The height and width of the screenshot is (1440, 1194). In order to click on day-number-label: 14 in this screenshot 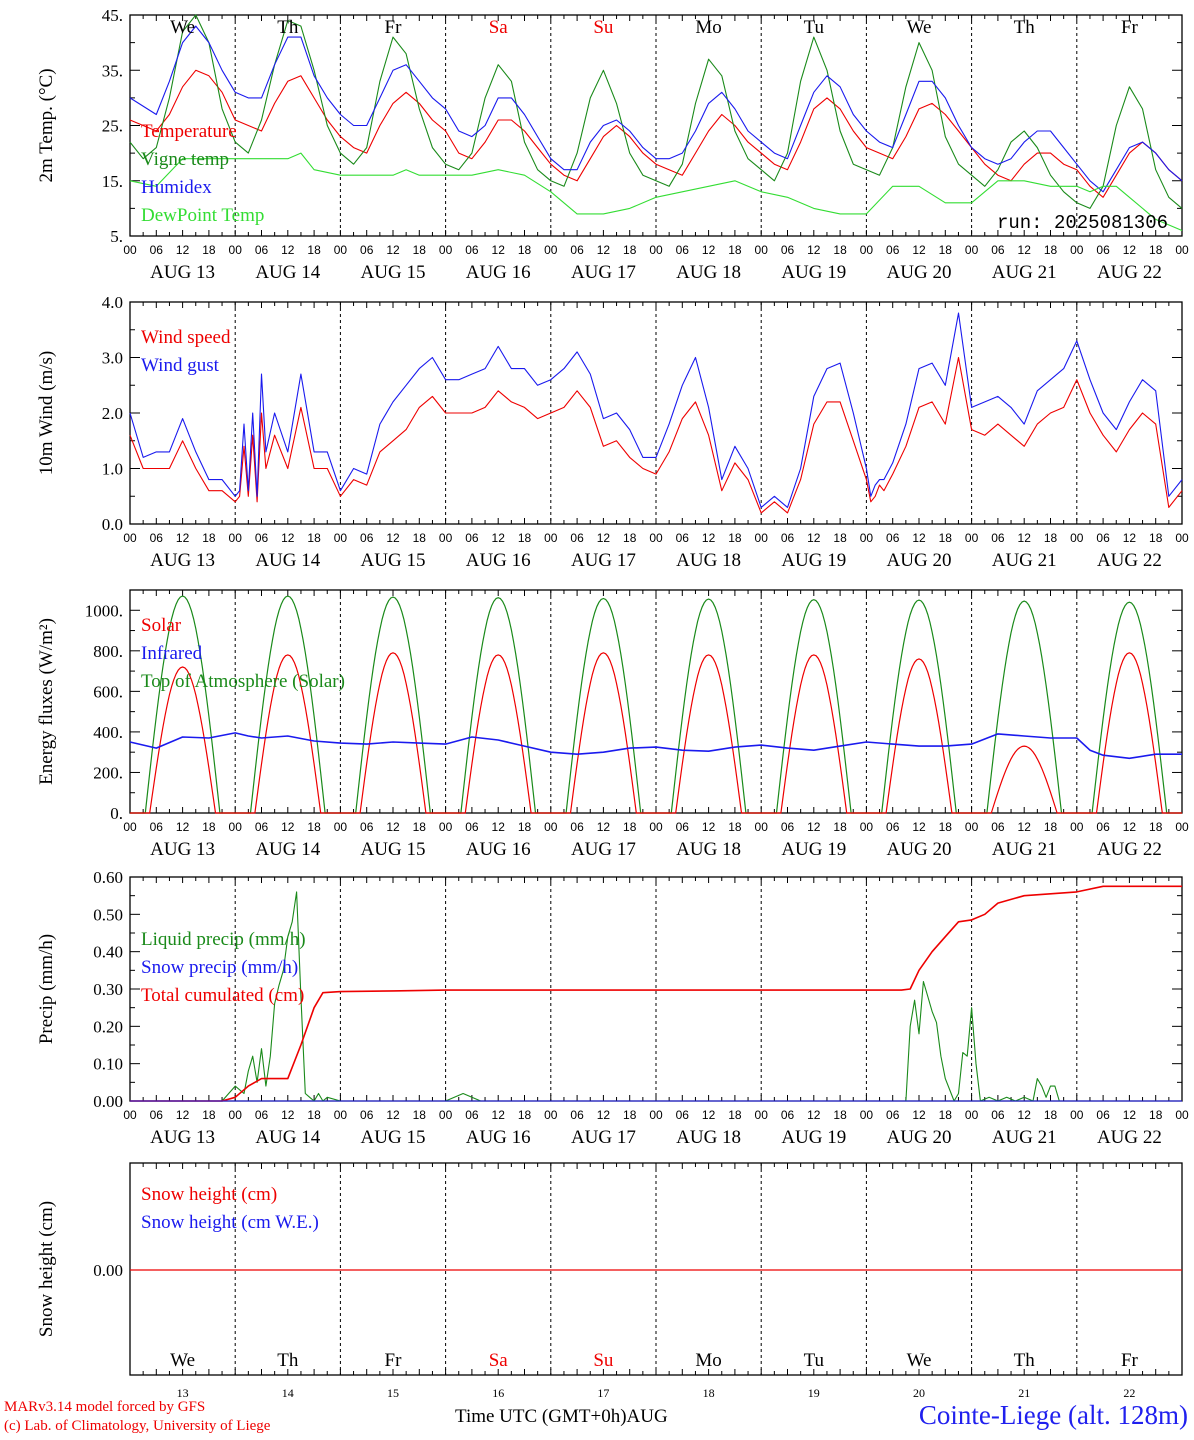, I will do `click(288, 1393)`.